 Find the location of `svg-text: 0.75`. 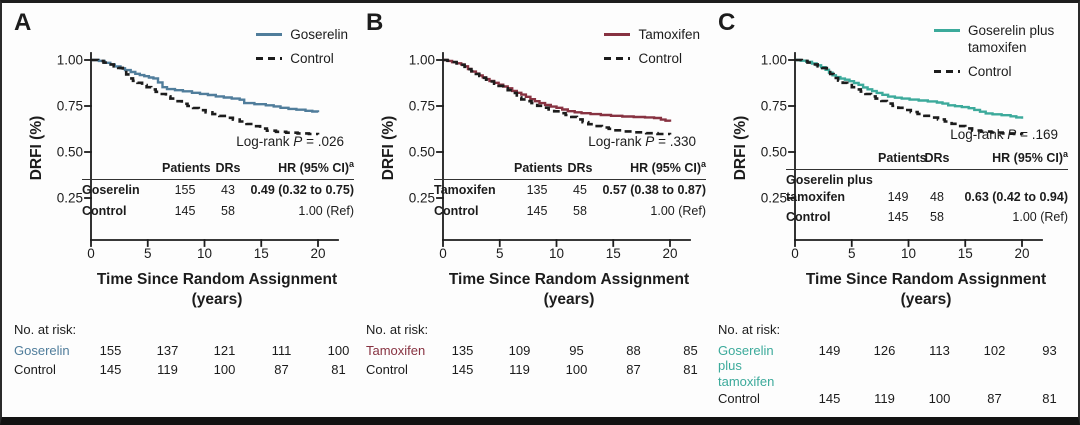

svg-text: 0.75 is located at coordinates (70, 106).